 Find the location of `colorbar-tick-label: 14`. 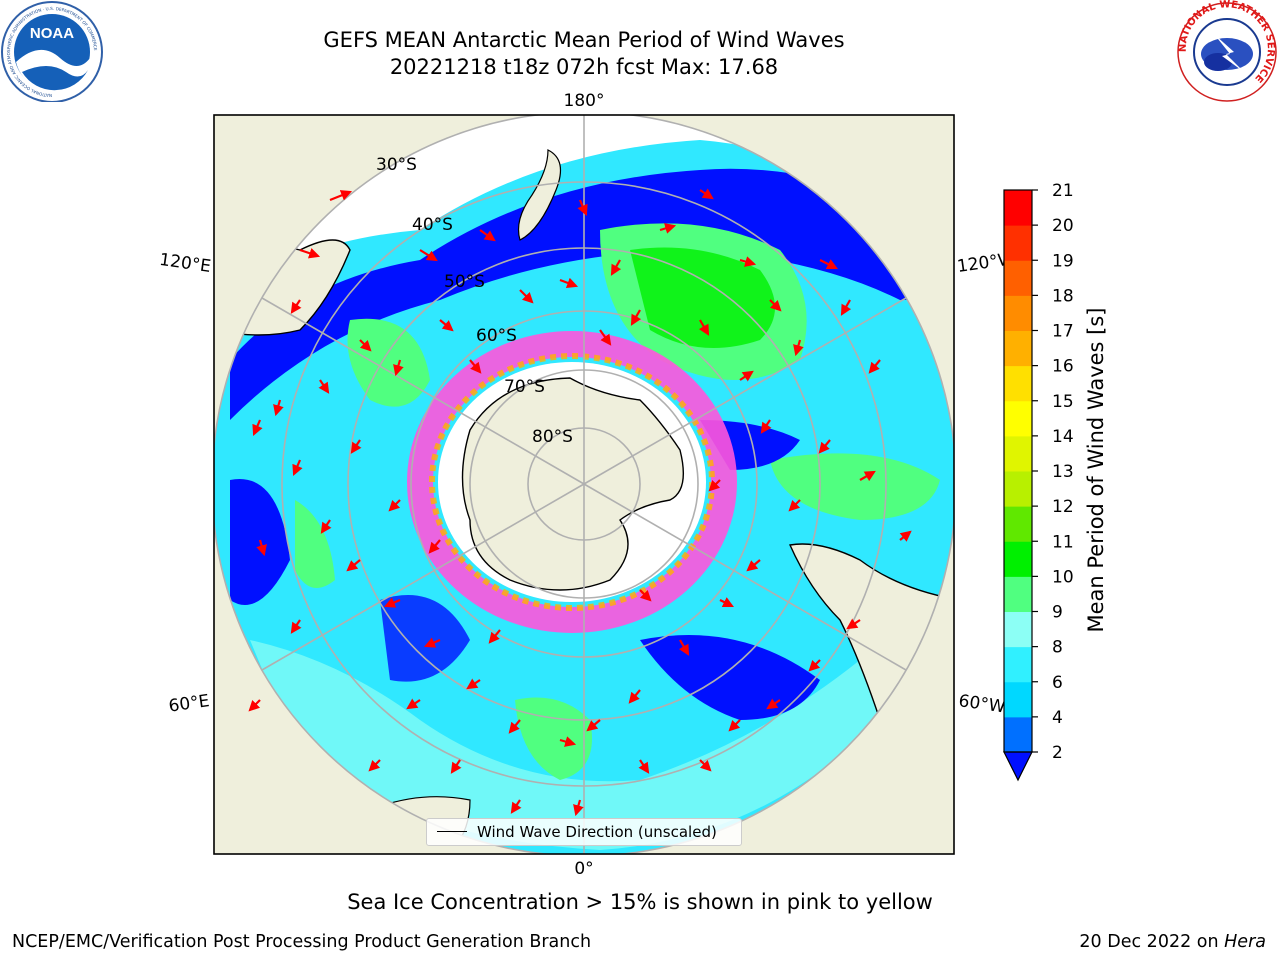

colorbar-tick-label: 14 is located at coordinates (1063, 437).